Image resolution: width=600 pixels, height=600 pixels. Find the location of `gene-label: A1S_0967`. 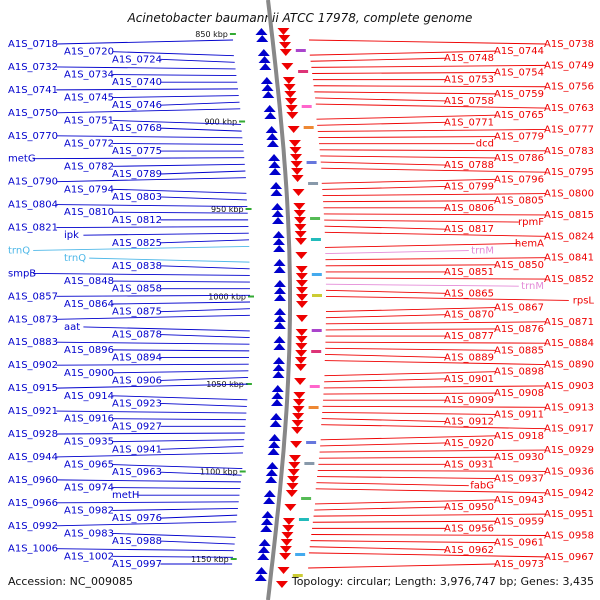

gene-label: A1S_0967 is located at coordinates (569, 557).